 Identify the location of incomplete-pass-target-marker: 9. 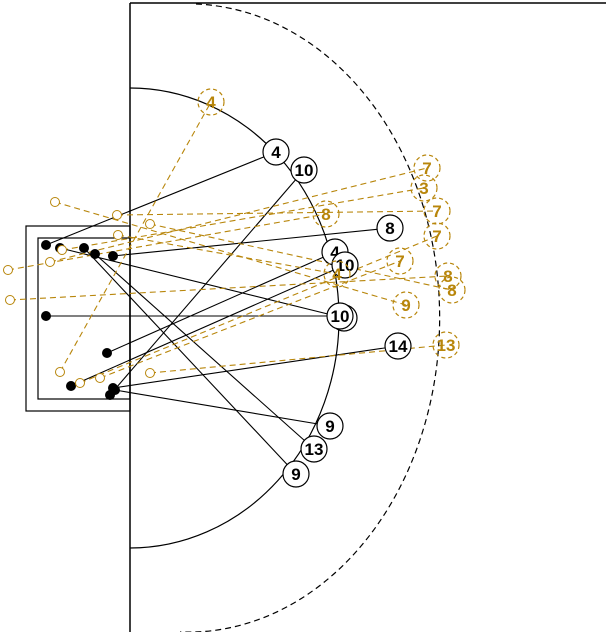
(406, 305).